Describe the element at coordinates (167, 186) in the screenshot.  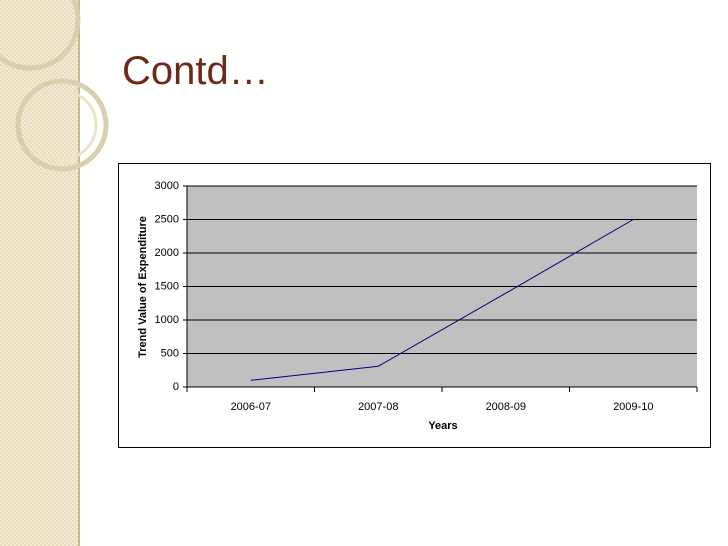
I see `y-tick-label: 3000` at that location.